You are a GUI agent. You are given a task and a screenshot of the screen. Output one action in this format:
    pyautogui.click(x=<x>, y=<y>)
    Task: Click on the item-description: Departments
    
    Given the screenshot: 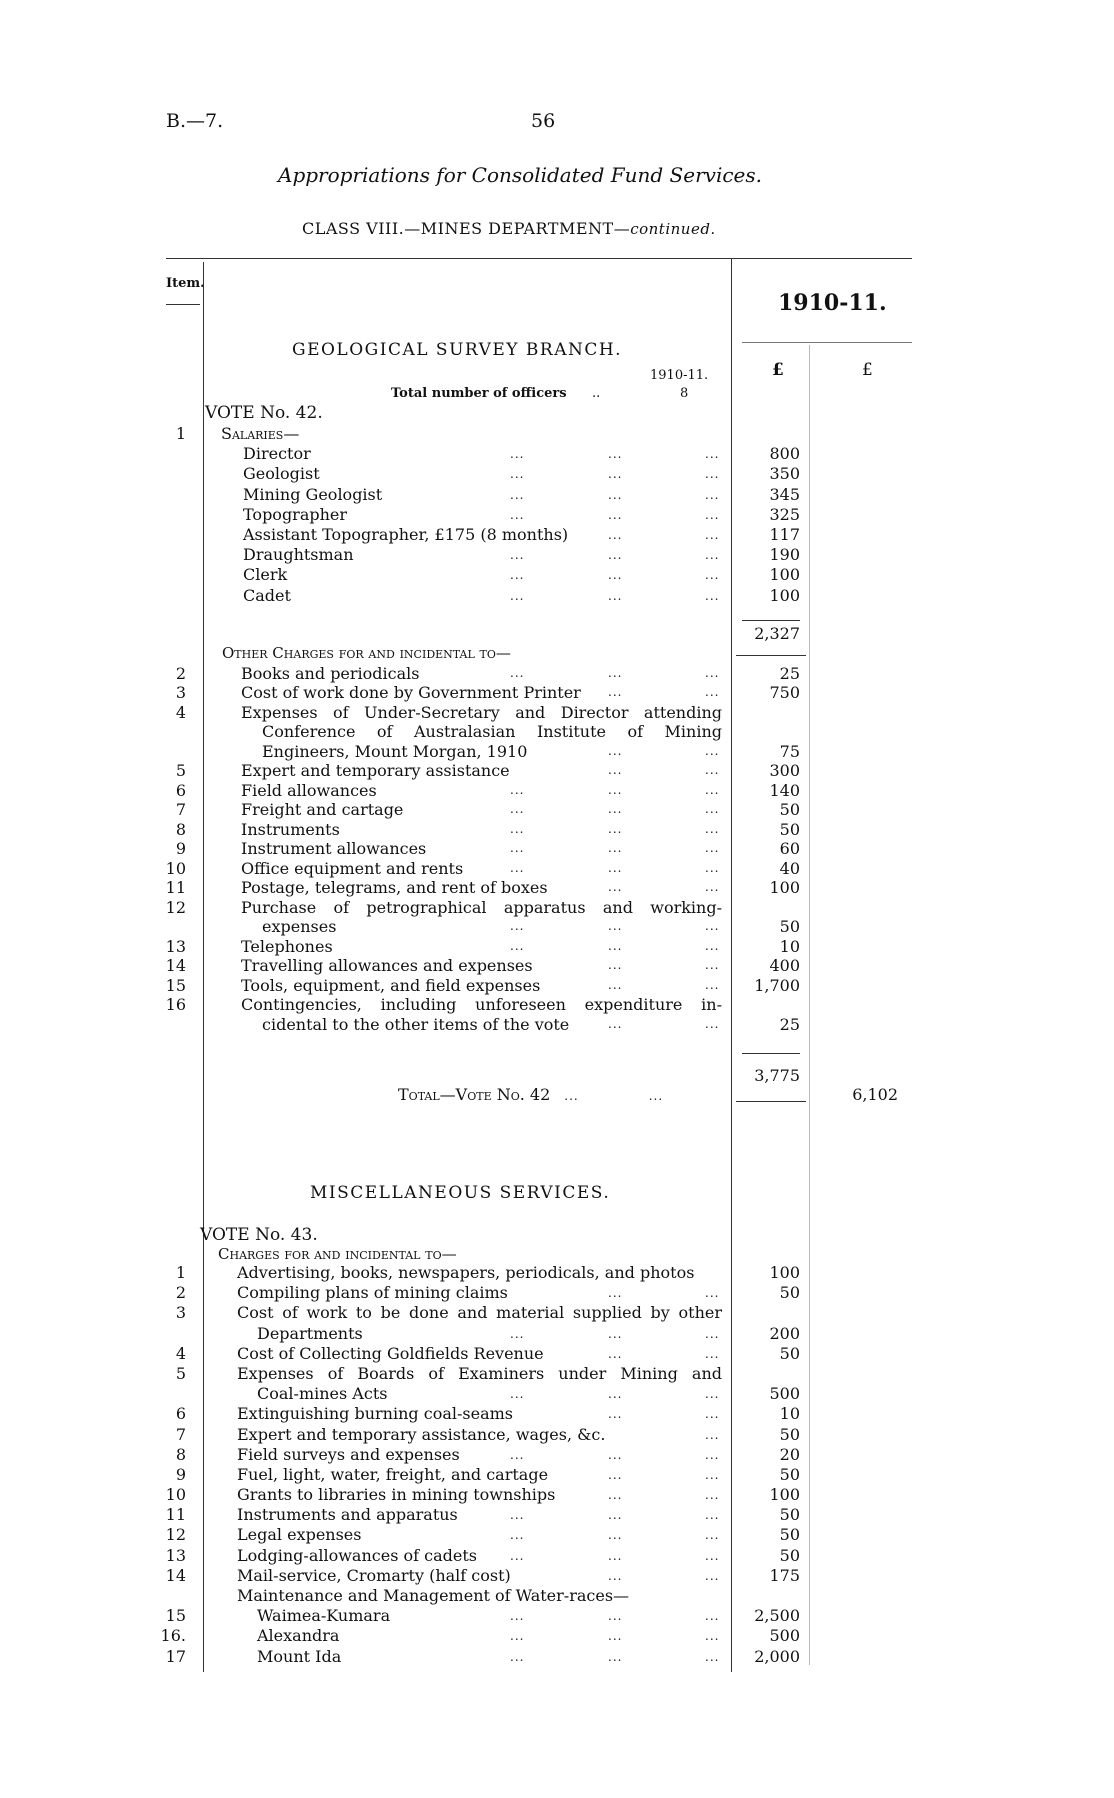 What is the action you would take?
    pyautogui.click(x=310, y=1333)
    